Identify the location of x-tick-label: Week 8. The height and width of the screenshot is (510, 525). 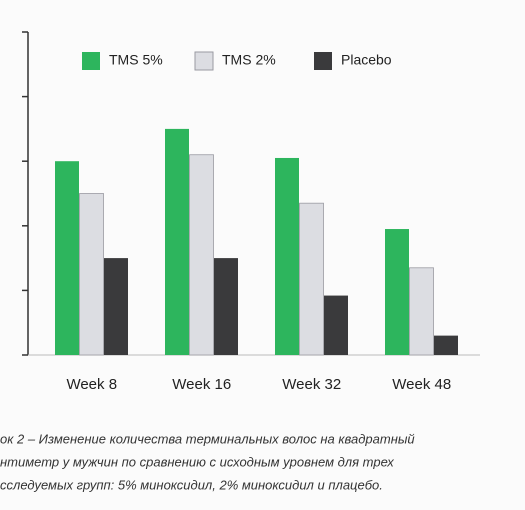
(91, 384).